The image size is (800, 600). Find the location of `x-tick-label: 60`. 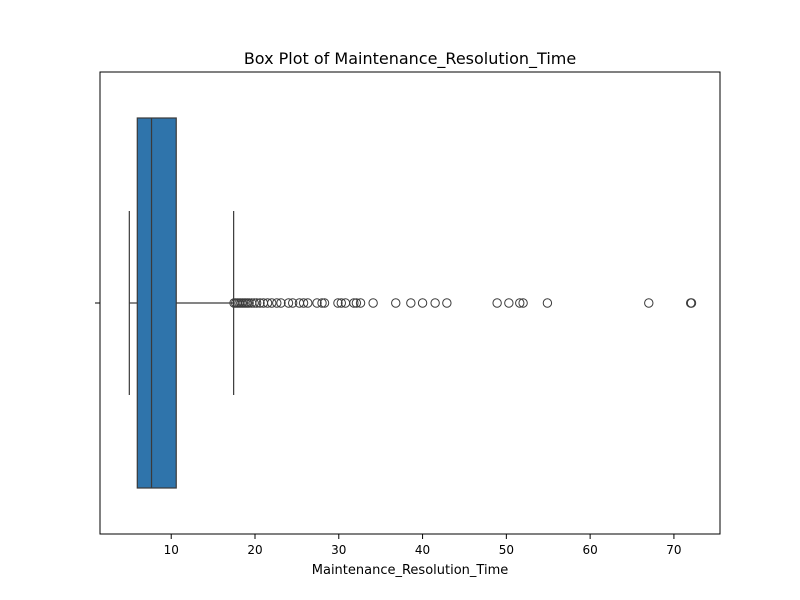

x-tick-label: 60 is located at coordinates (589, 550).